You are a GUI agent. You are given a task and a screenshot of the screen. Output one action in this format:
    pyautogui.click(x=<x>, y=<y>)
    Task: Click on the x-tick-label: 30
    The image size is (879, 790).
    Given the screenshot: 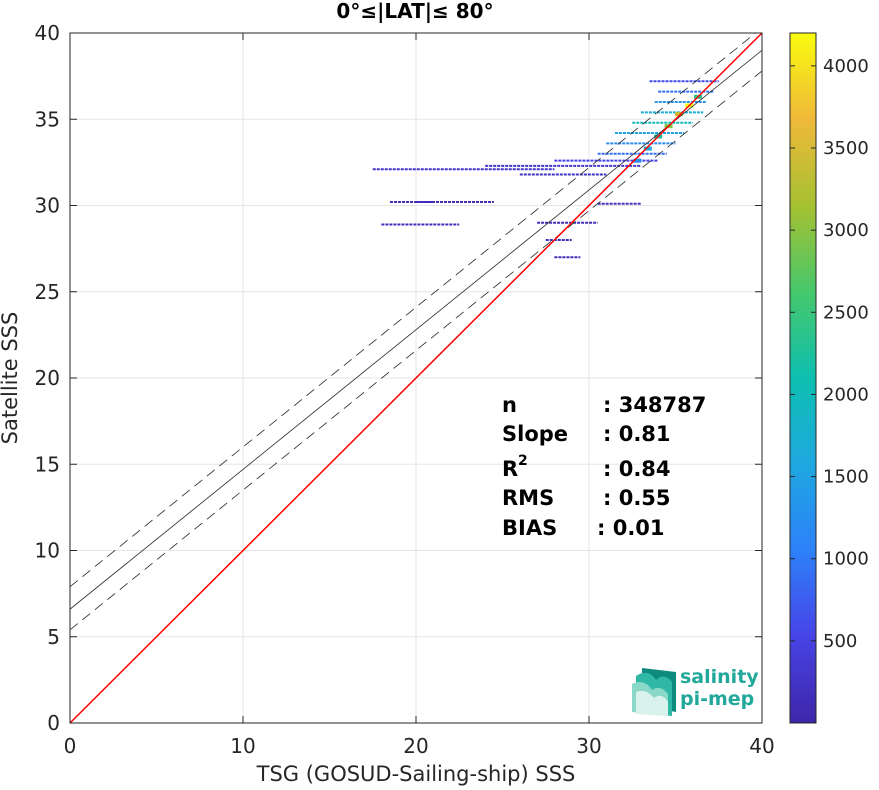 What is the action you would take?
    pyautogui.click(x=588, y=746)
    